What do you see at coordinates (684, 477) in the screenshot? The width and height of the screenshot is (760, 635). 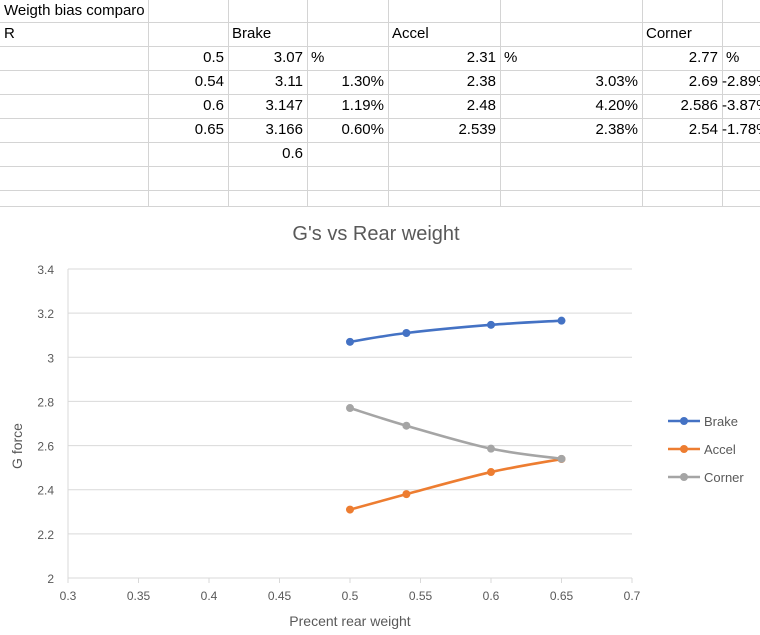 I see `legend-marker-corner` at bounding box center [684, 477].